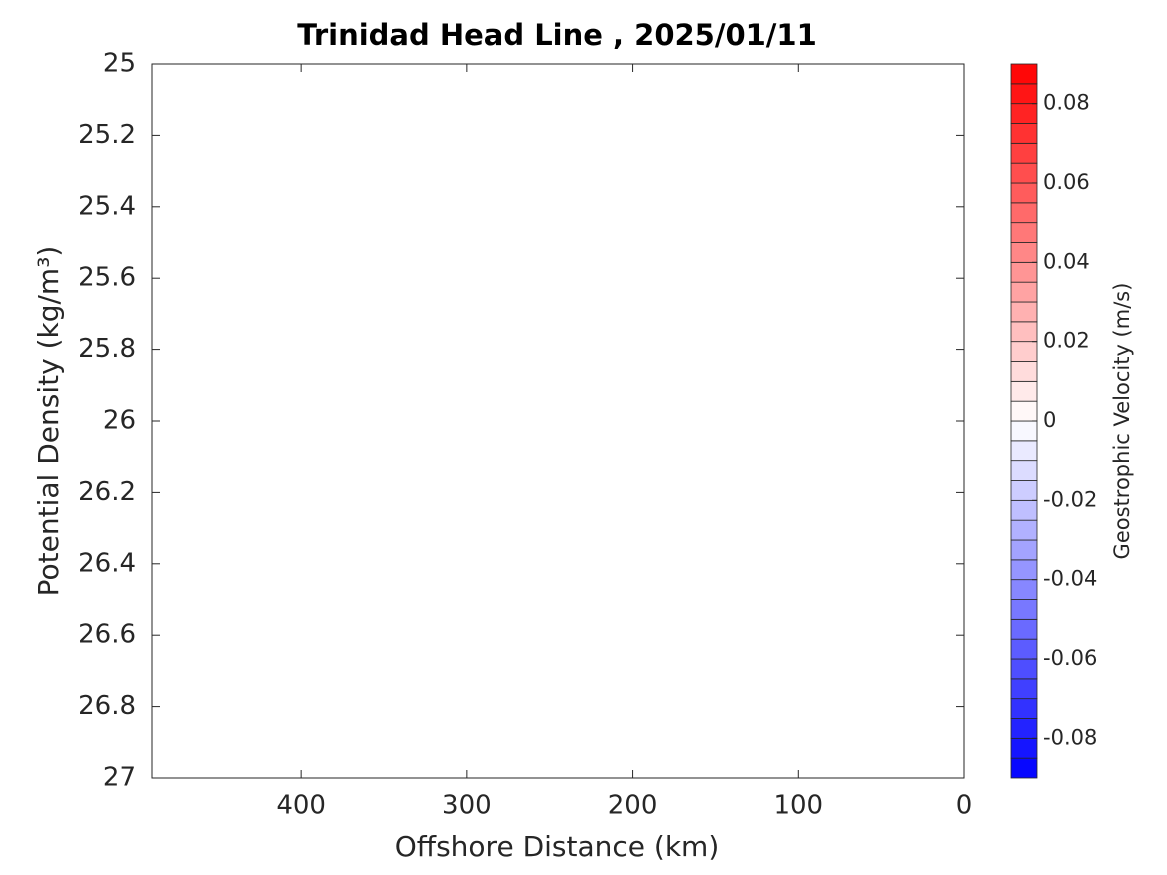 The height and width of the screenshot is (875, 1167). What do you see at coordinates (107, 278) in the screenshot?
I see `y-tick-label: 25.6` at bounding box center [107, 278].